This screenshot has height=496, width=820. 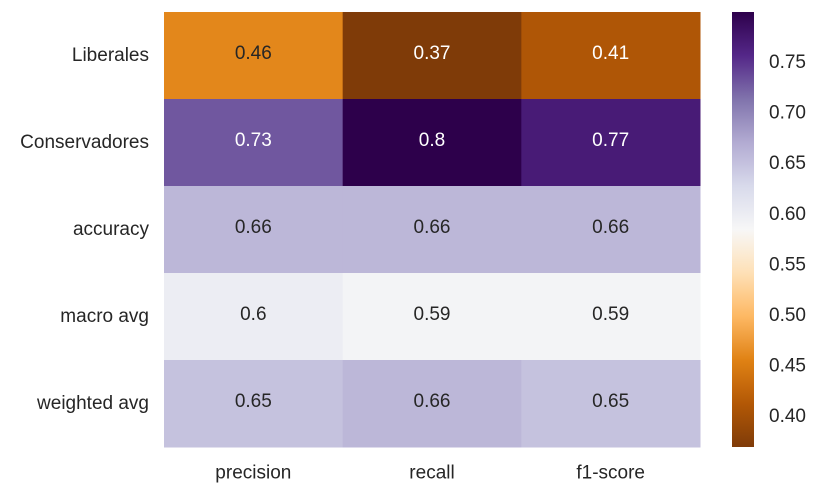 What do you see at coordinates (787, 239) in the screenshot?
I see `colorbar-tick-labels: 0.40 0.45 0.50 0.55 0.60 0.65 0.70 0.75` at bounding box center [787, 239].